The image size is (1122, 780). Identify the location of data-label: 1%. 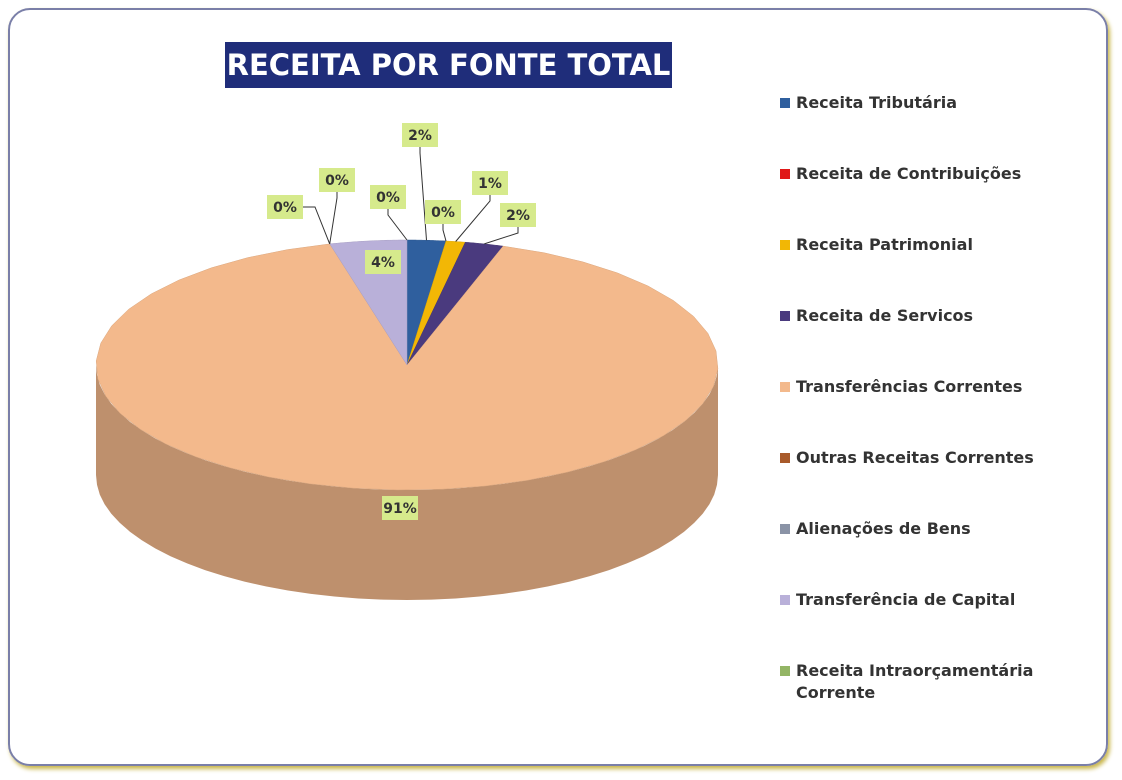
(490, 184).